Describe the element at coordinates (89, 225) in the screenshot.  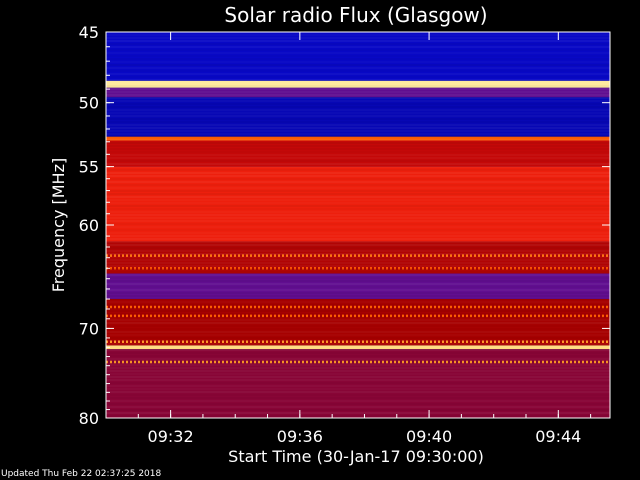
I see `y-tick-label: 60` at that location.